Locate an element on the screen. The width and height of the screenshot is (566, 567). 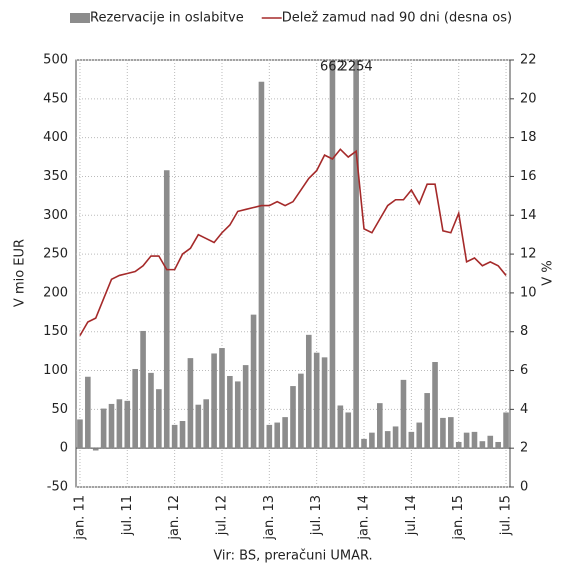
y-tick-label: 300 is located at coordinates (55, 215).